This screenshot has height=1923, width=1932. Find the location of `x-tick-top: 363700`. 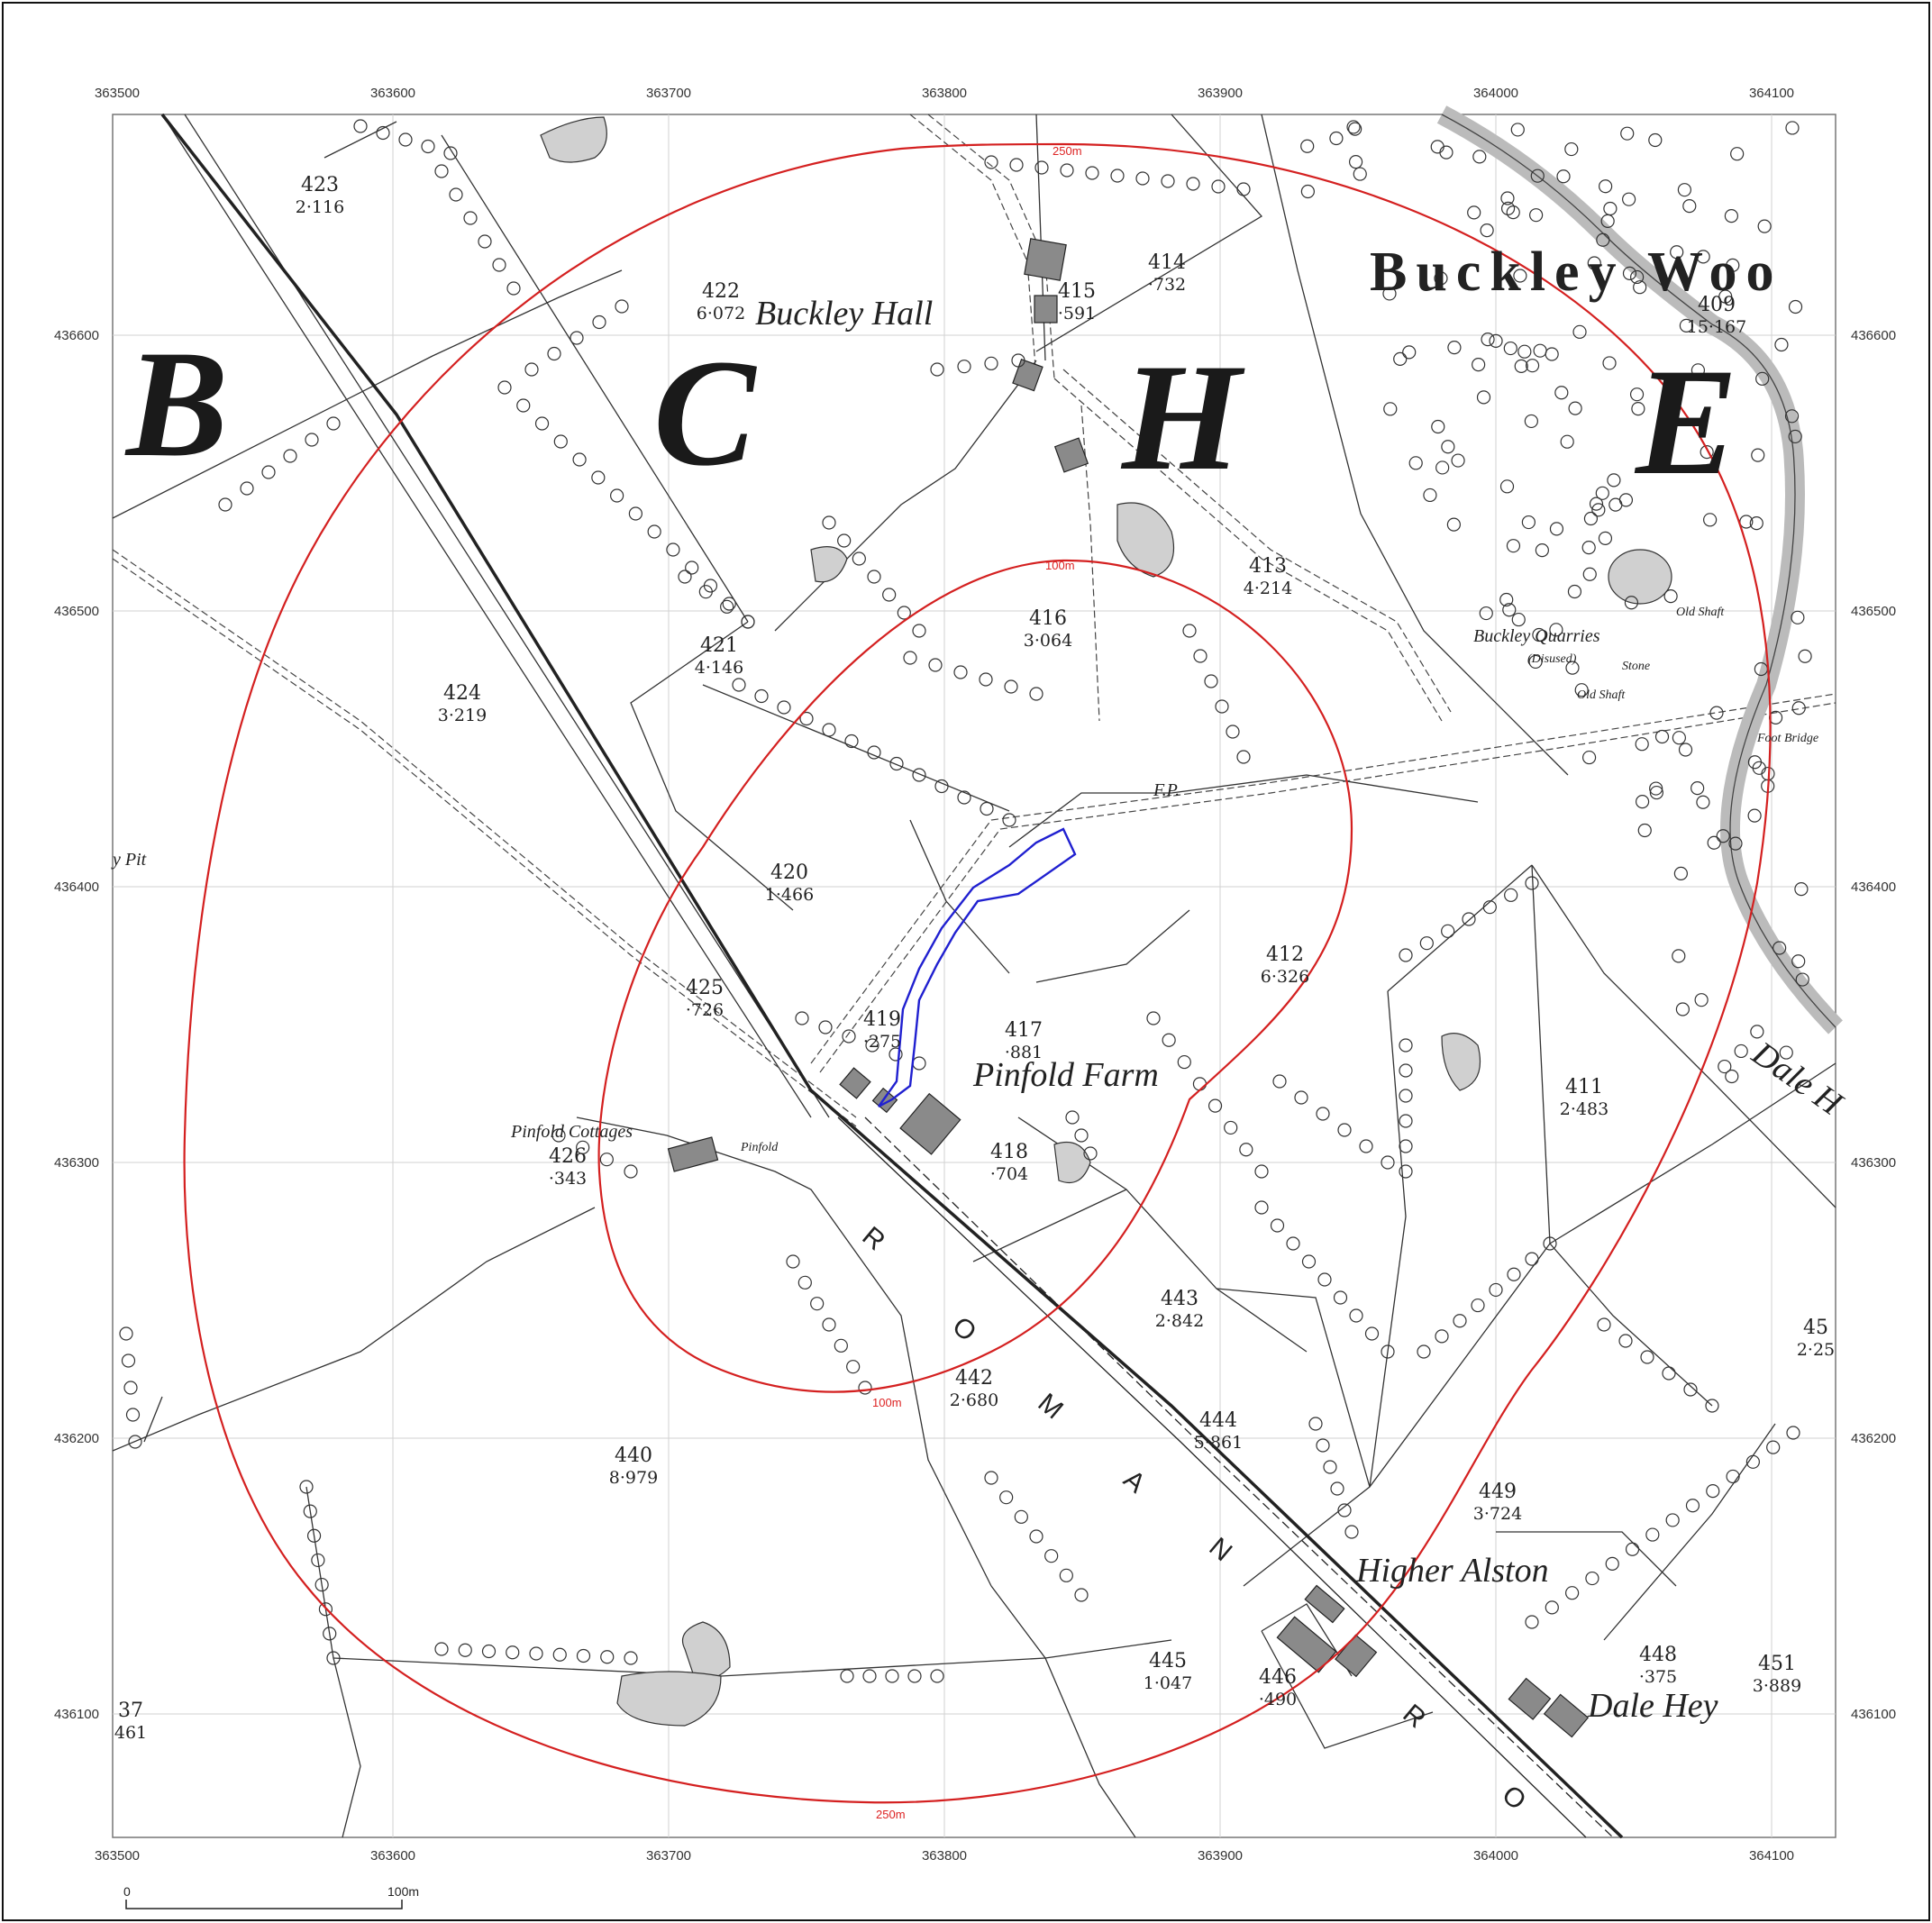

x-tick-top: 363700 is located at coordinates (668, 93).